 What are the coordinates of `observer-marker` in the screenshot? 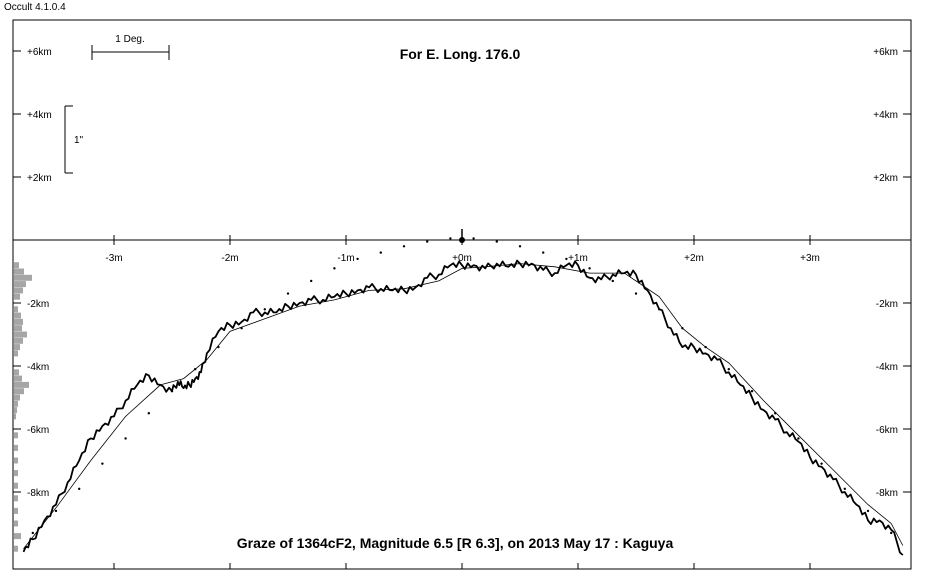 It's located at (462, 236).